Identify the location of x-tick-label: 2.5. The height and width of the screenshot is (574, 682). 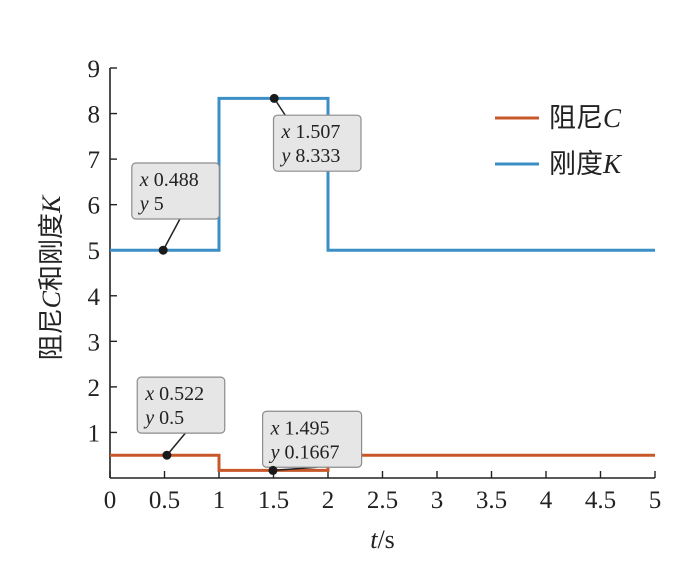
(382, 500).